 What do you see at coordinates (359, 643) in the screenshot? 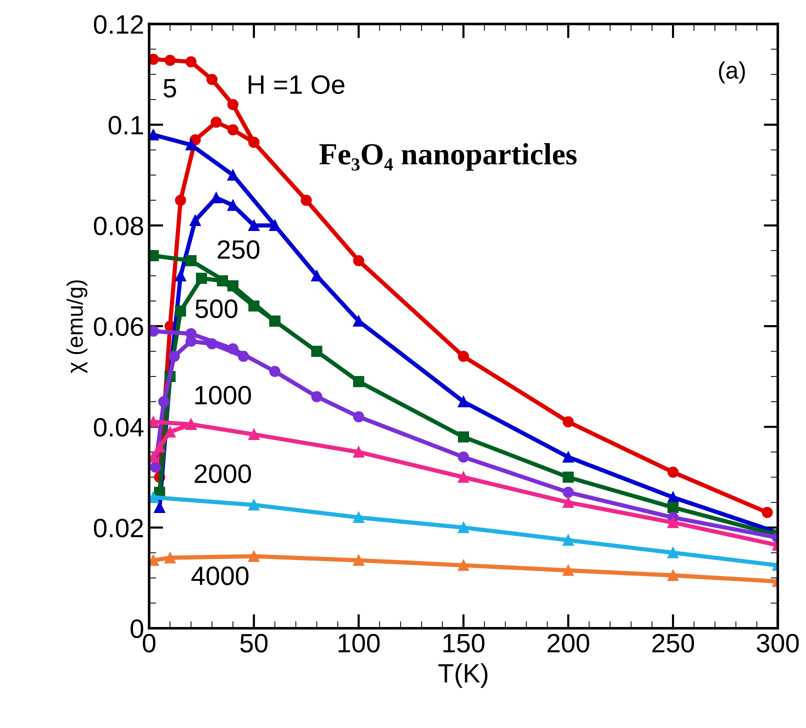
I see `x-tick-label: 100` at bounding box center [359, 643].